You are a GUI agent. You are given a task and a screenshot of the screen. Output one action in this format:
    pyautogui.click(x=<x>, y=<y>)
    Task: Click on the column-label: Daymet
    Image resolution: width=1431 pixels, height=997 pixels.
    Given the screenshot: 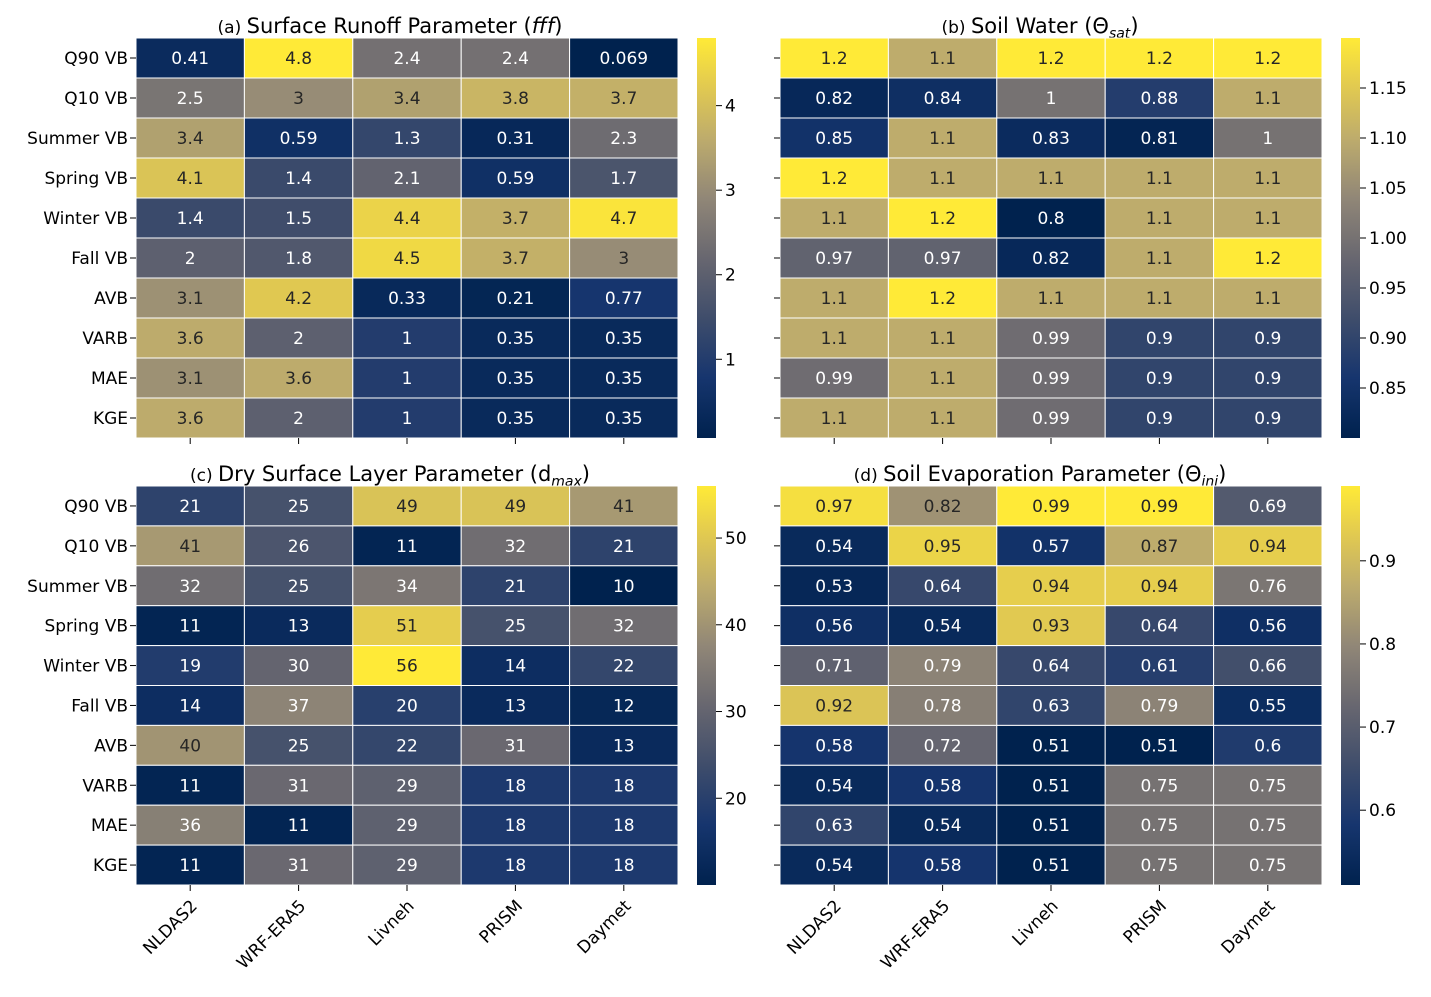 What is the action you would take?
    pyautogui.click(x=605, y=927)
    